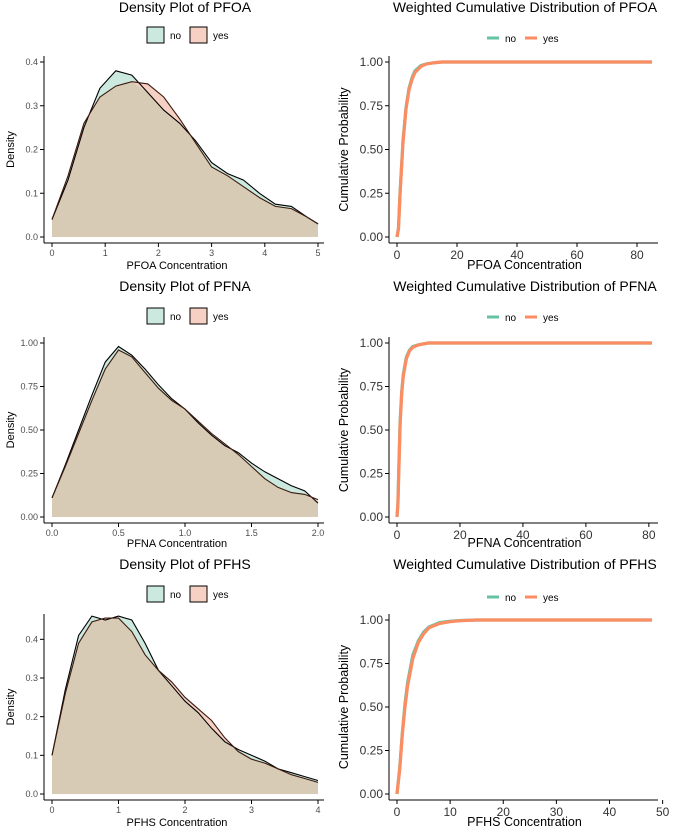 The height and width of the screenshot is (839, 682). Describe the element at coordinates (185, 564) in the screenshot. I see `chart-title: Density Plot of PFHS` at that location.